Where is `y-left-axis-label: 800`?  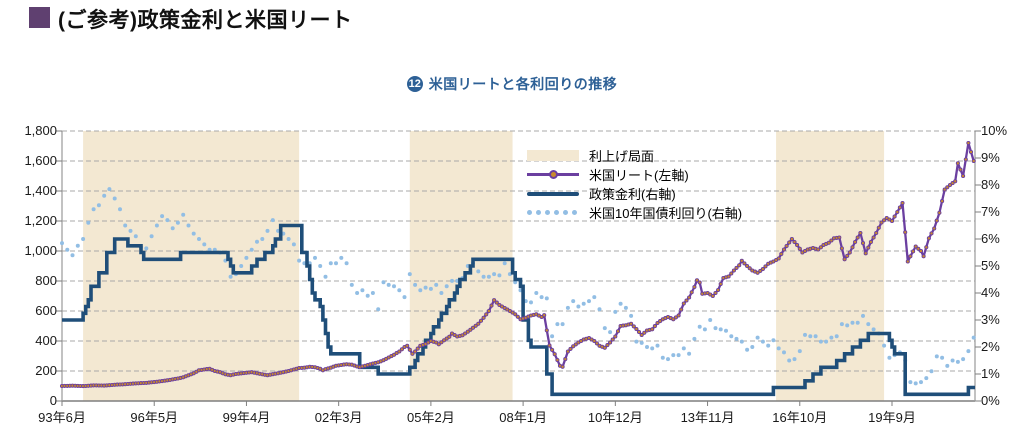 y-left-axis-label: 800 is located at coordinates (46, 280).